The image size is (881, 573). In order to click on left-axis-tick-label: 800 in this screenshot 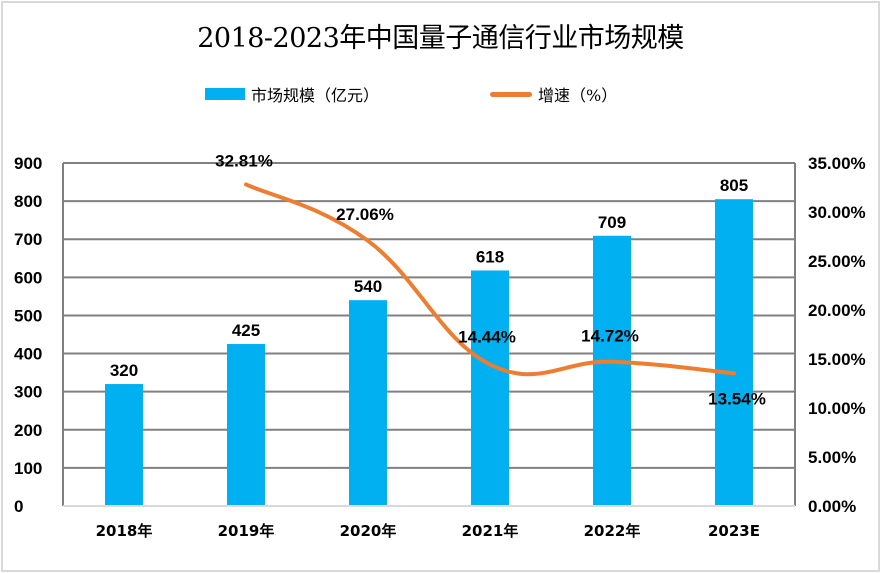, I will do `click(28, 201)`.